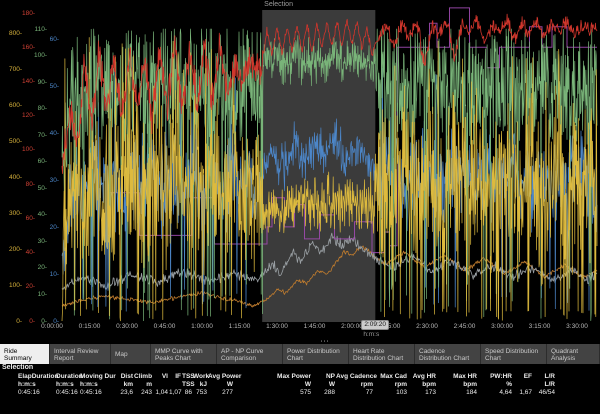 The width and height of the screenshot is (600, 414). Describe the element at coordinates (37, 241) in the screenshot. I see `y-tick-cadence: 30` at that location.